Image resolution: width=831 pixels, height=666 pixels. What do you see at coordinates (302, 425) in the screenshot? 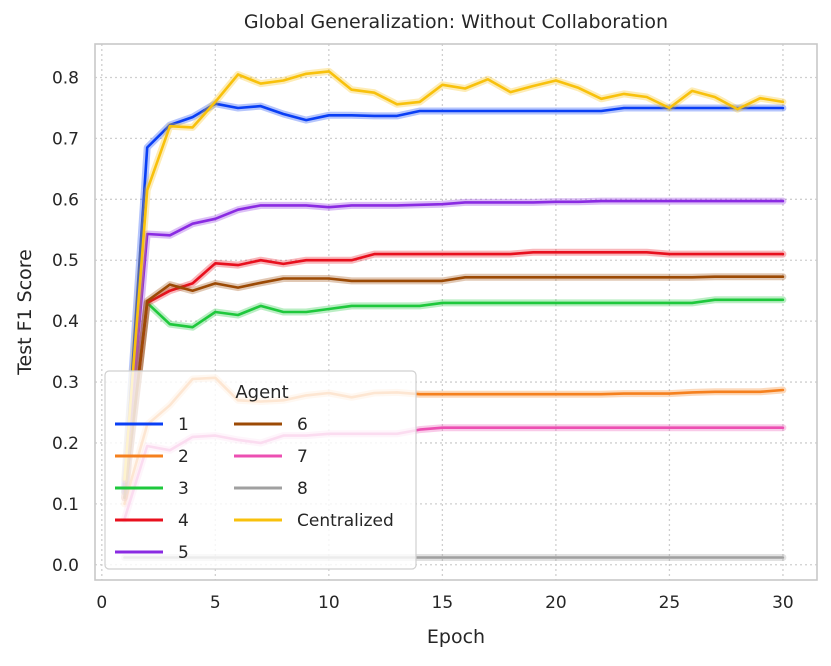
I see `legend-label-6: 6` at bounding box center [302, 425].